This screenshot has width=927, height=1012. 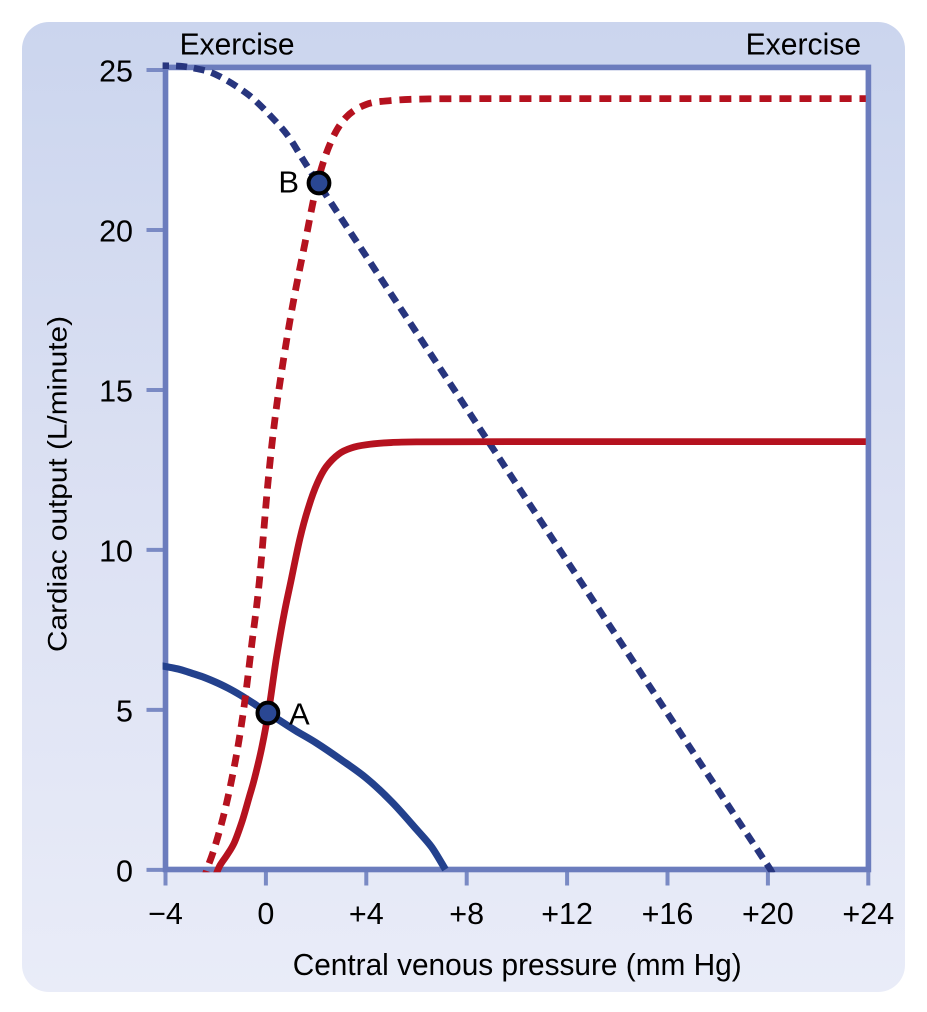 I want to click on svg-text: +12, so click(x=567, y=914).